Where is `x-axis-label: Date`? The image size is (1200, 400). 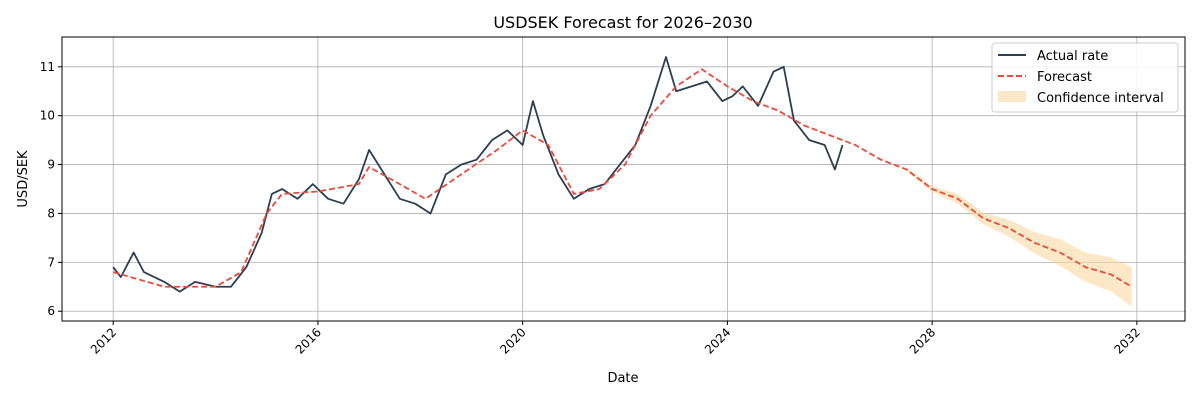
x-axis-label: Date is located at coordinates (622, 378).